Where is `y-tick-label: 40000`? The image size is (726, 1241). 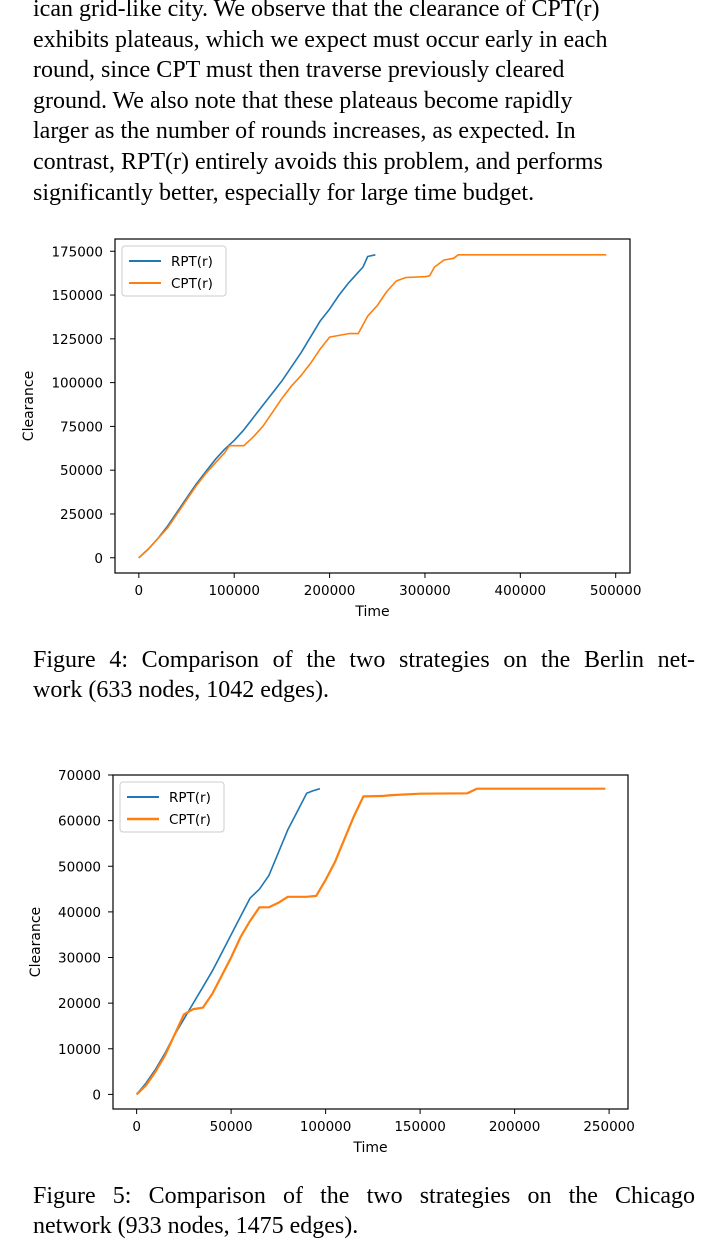
y-tick-label: 40000 is located at coordinates (79, 913).